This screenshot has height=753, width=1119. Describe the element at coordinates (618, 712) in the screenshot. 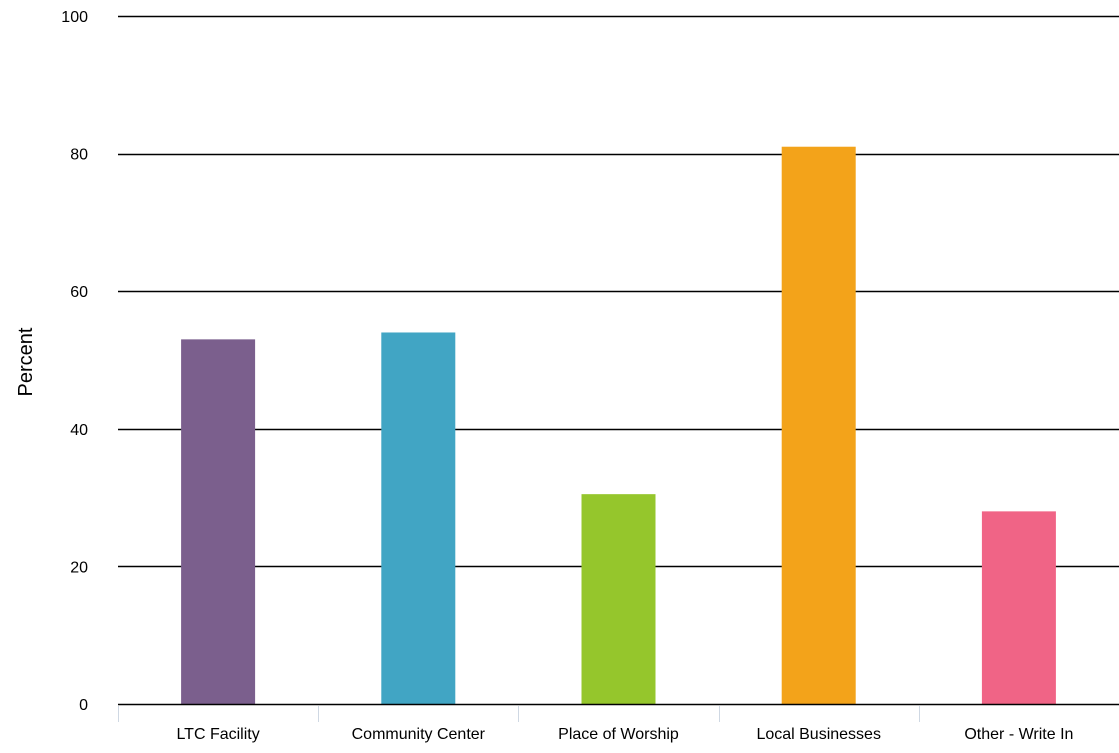

I see `x-axis` at that location.